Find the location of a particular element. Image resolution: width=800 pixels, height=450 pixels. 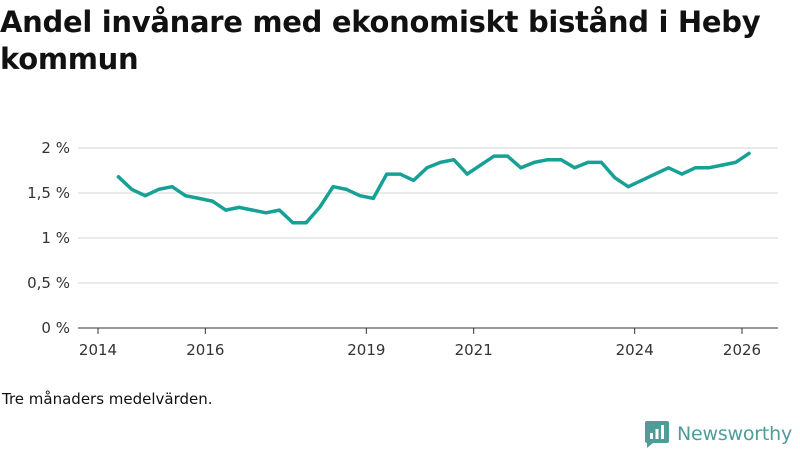

x-tick-label: 2019 is located at coordinates (366, 350).